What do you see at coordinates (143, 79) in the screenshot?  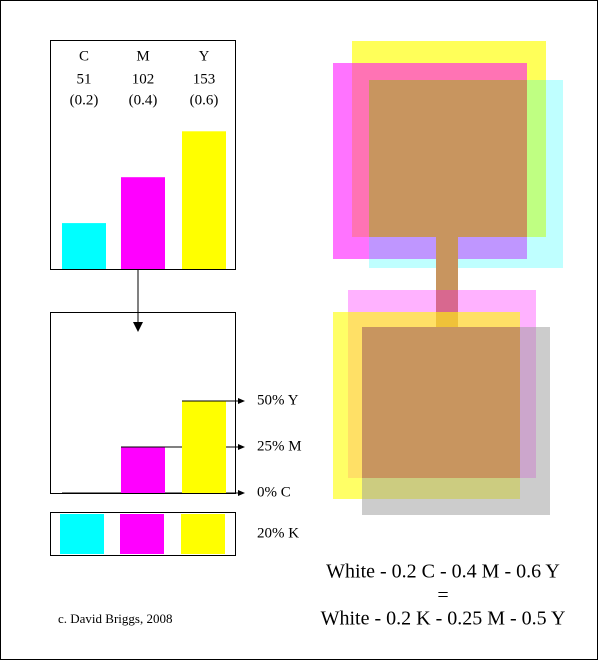 I see `channel-value: 102` at bounding box center [143, 79].